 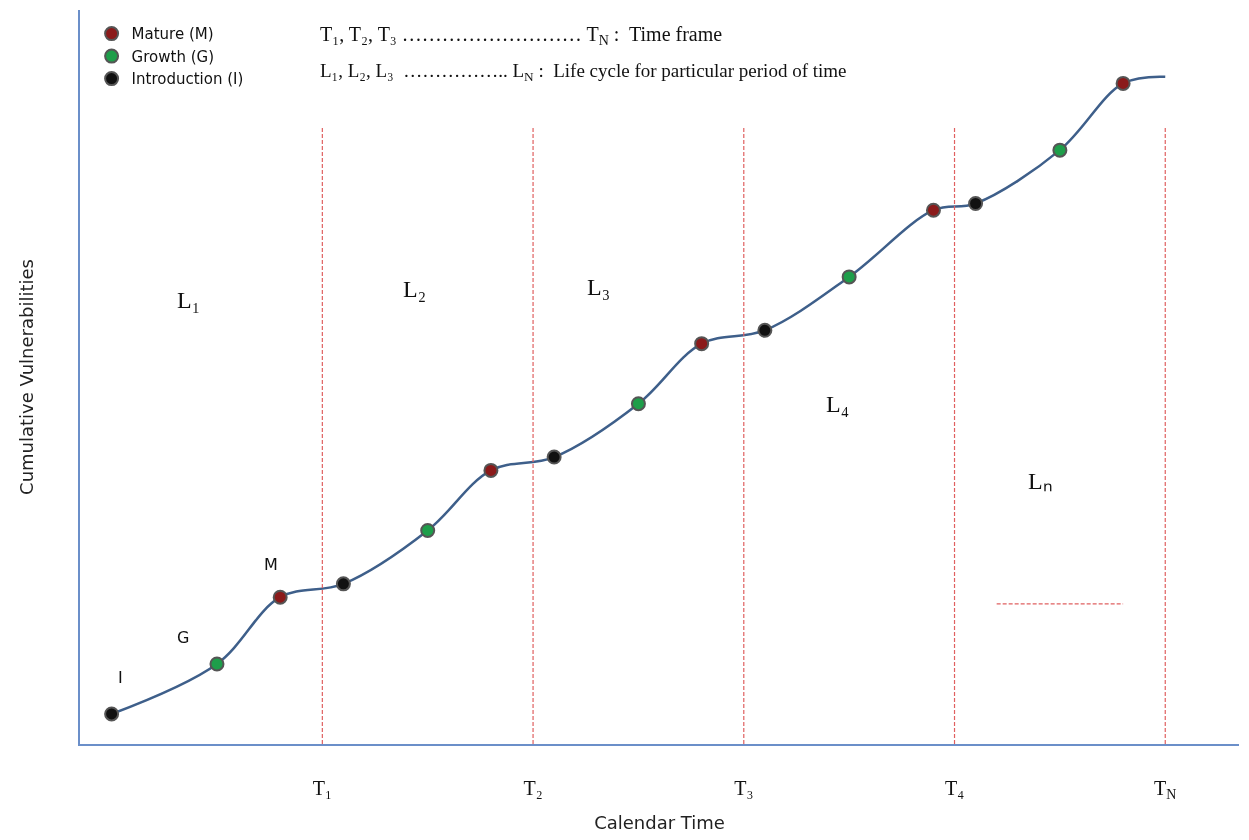 I want to click on x-axis-title: Calendar Time, so click(x=659, y=822).